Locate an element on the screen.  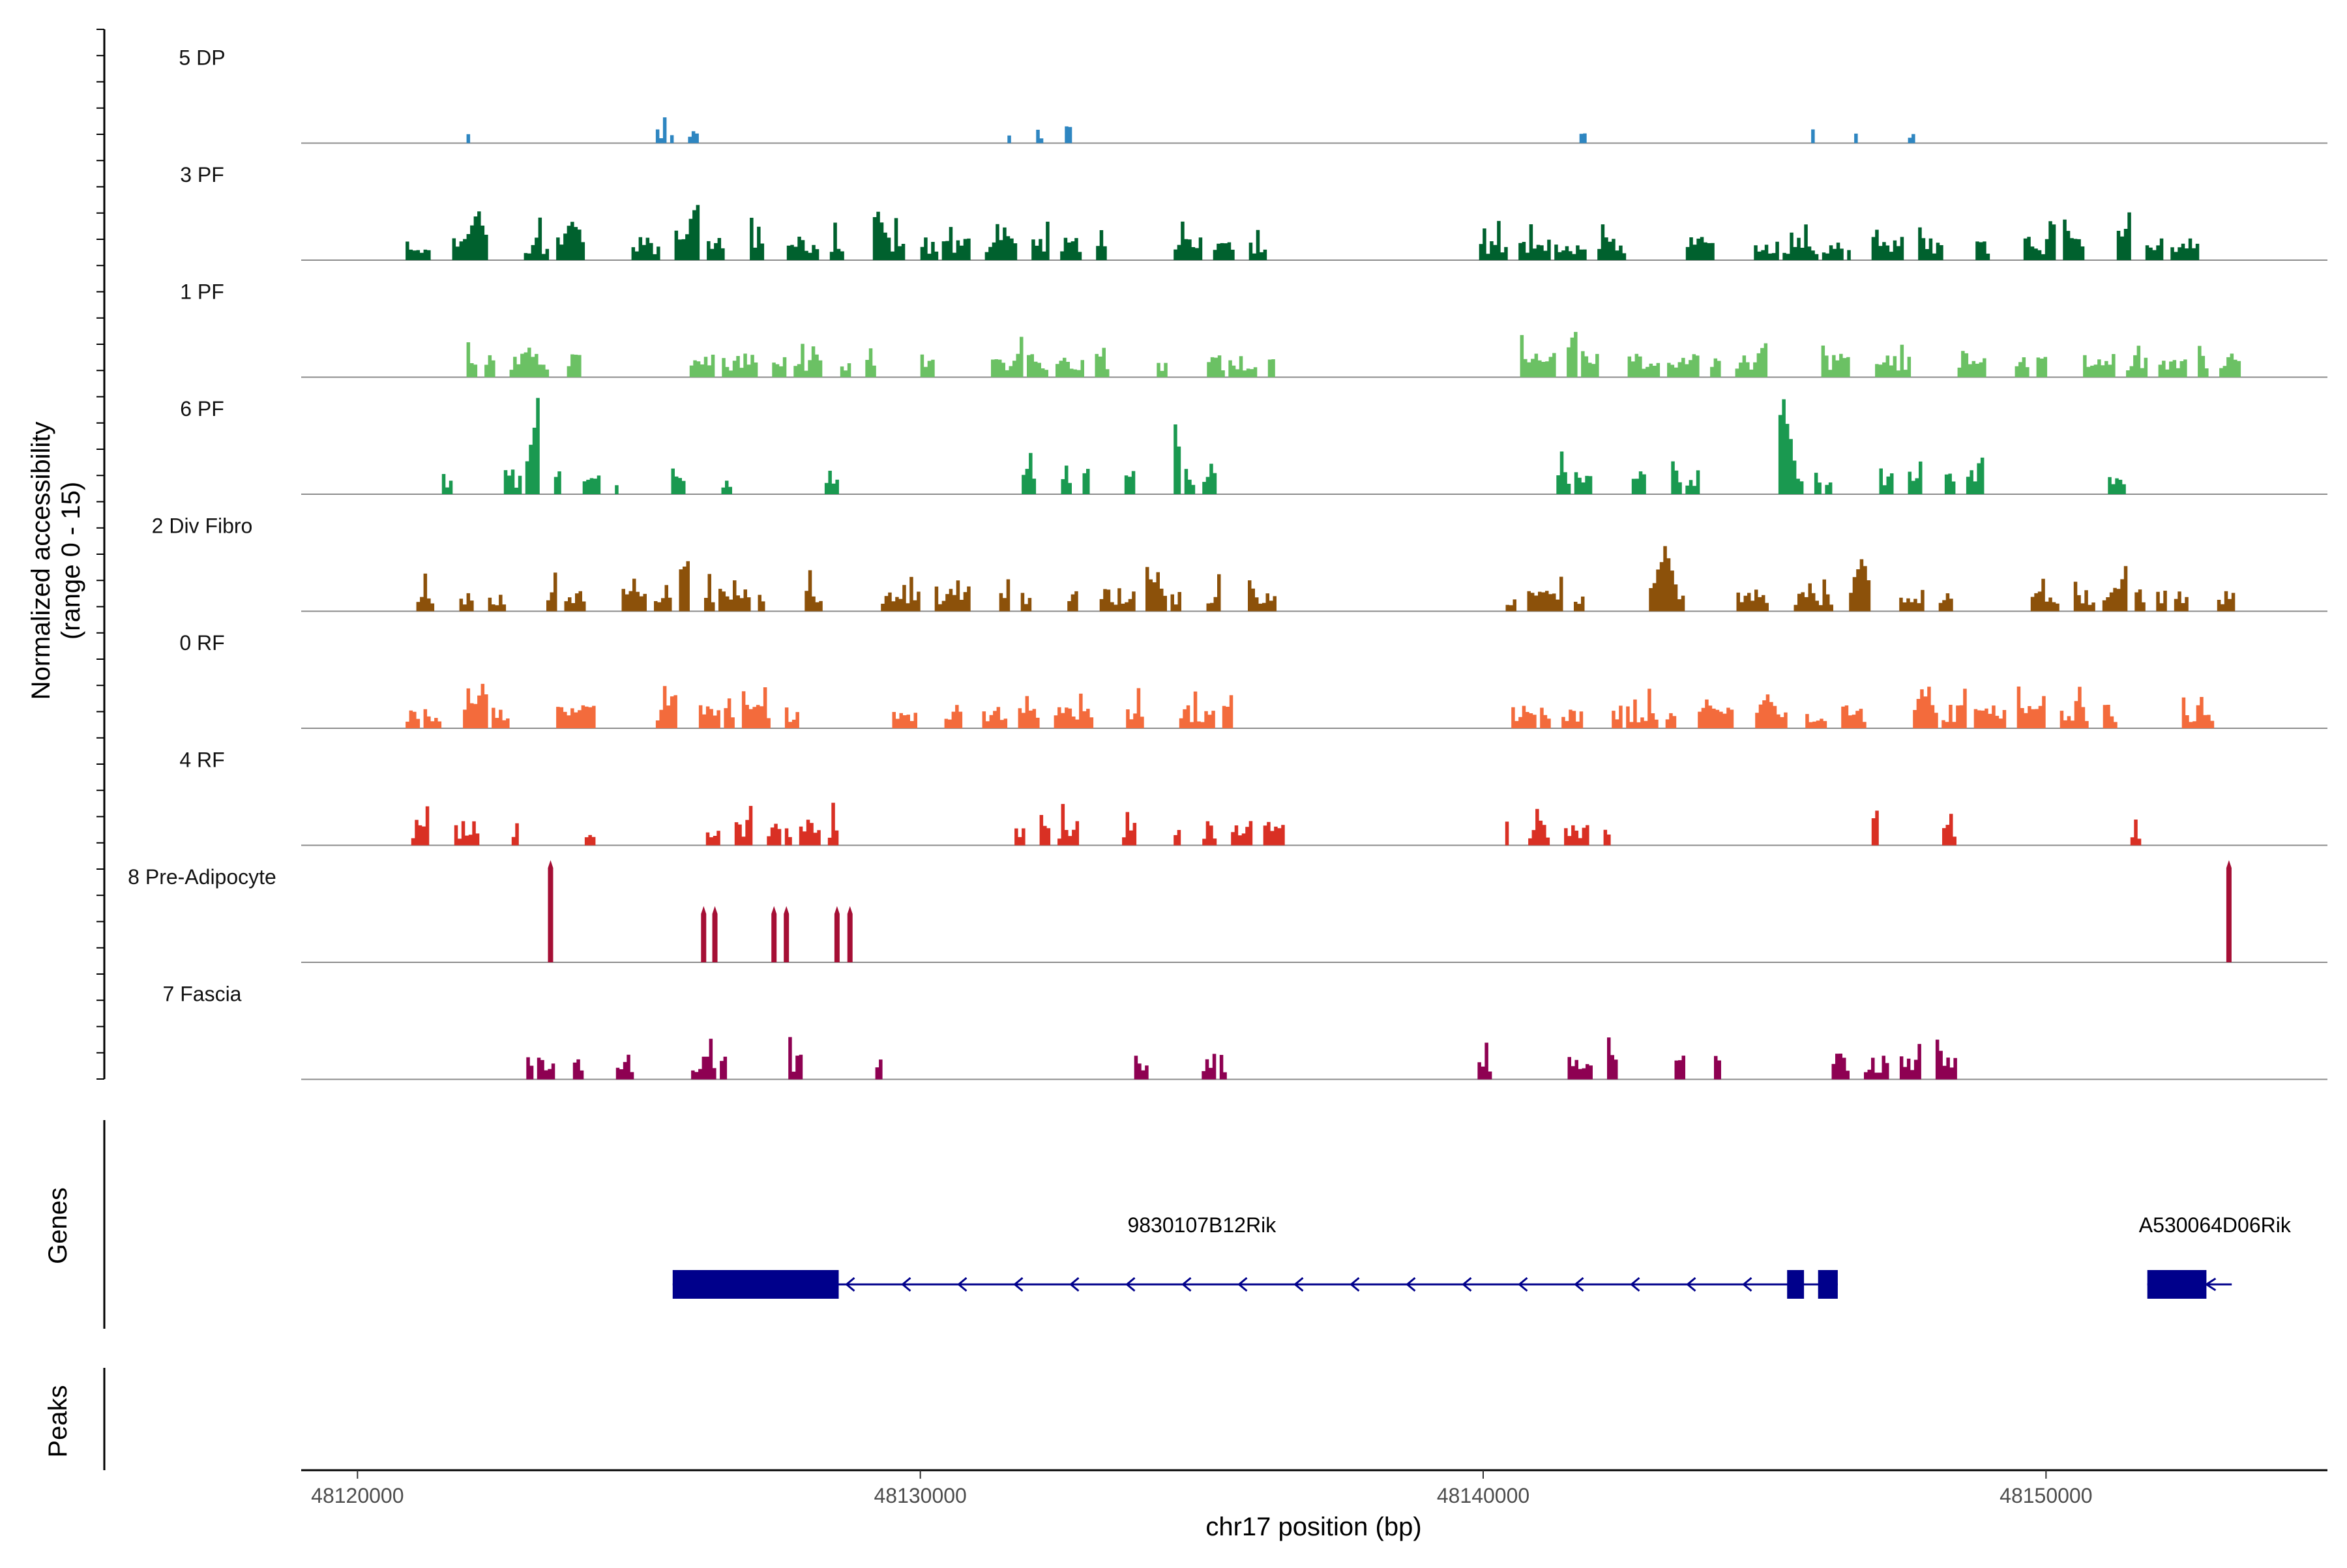
track-7: 4 RF is located at coordinates (1253, 797).